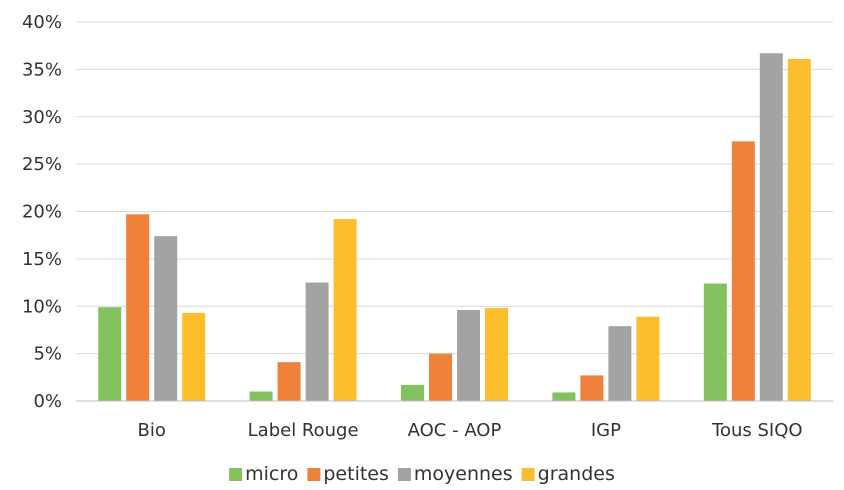  I want to click on y-tick-label: 35%, so click(42, 69).